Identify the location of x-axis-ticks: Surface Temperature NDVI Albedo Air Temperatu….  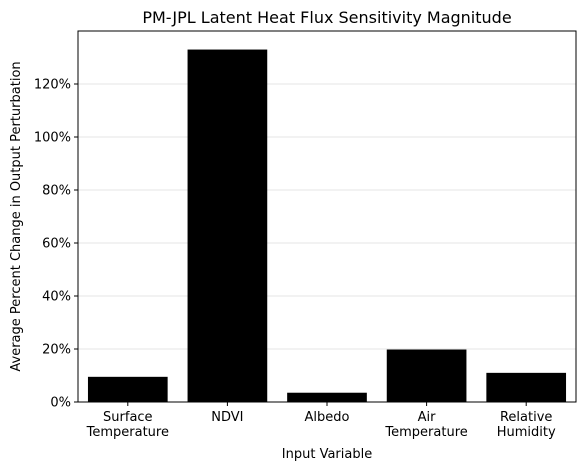
(321, 421).